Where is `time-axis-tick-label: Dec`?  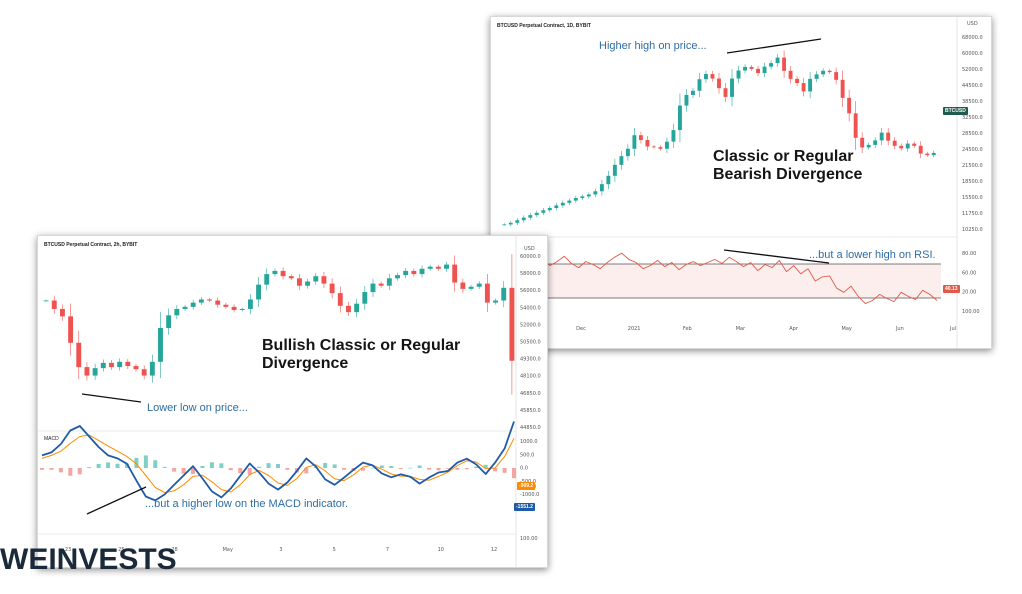 time-axis-tick-label: Dec is located at coordinates (581, 329).